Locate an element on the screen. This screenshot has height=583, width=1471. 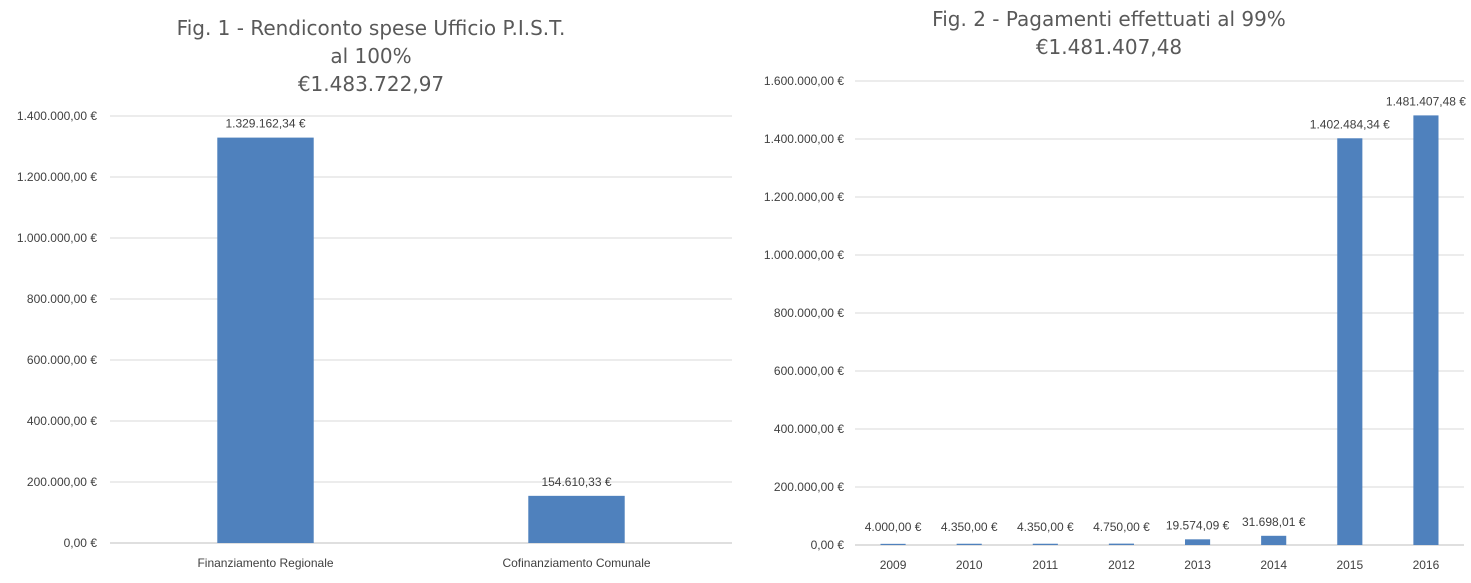
x-tick-label: 2010 is located at coordinates (969, 565).